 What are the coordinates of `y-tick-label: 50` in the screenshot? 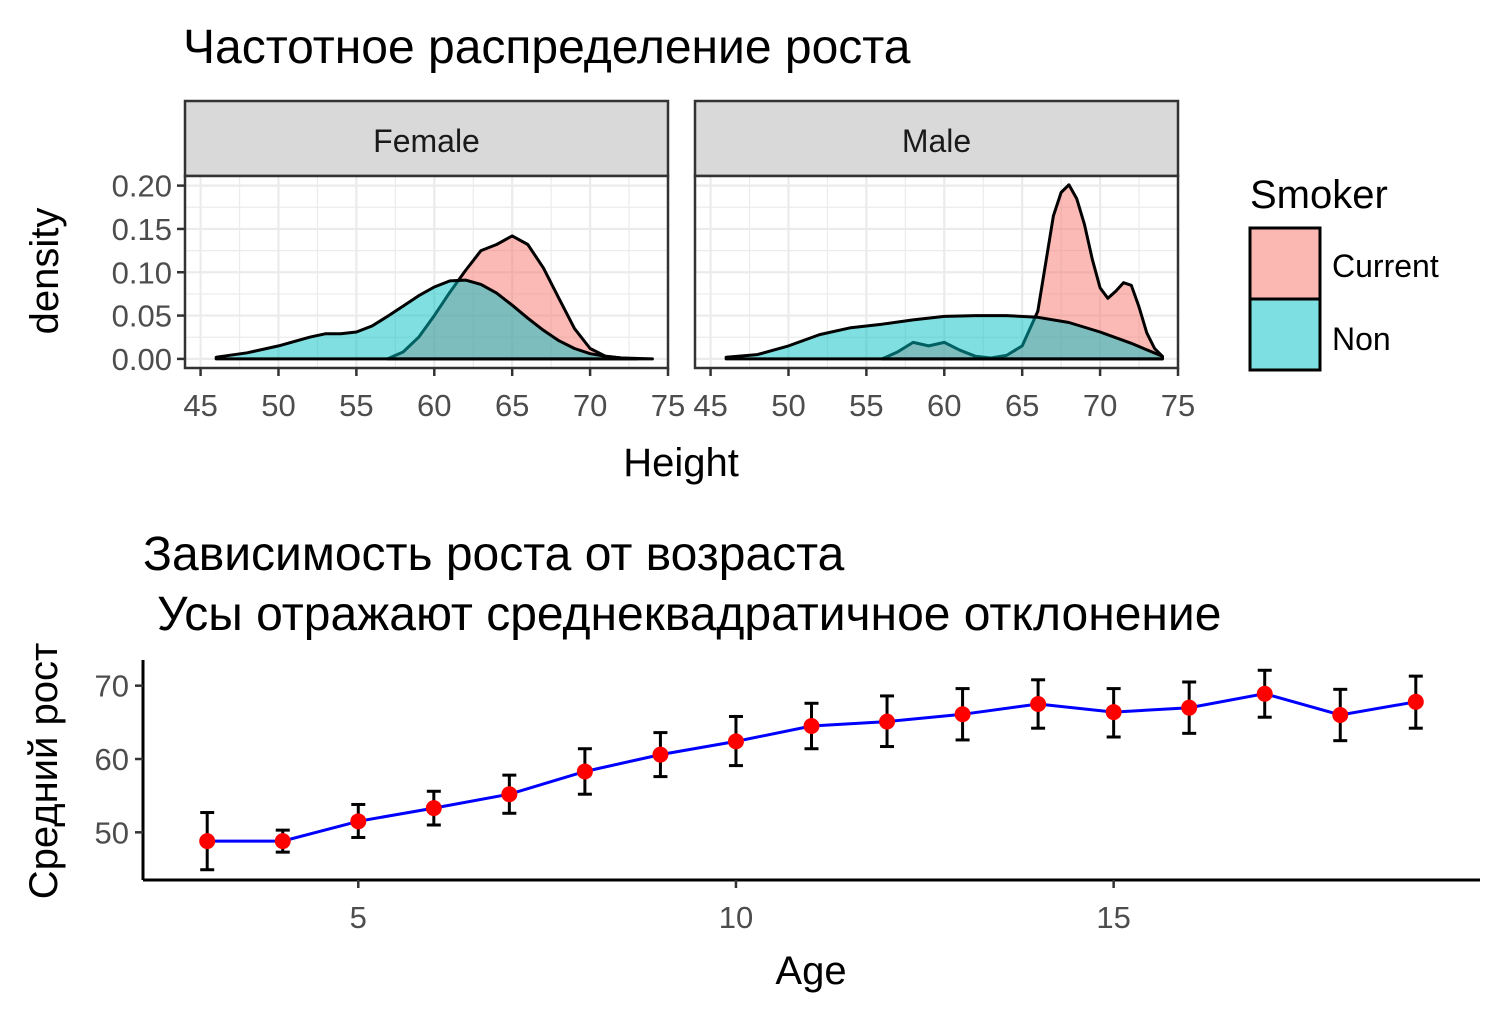 It's located at (112, 832).